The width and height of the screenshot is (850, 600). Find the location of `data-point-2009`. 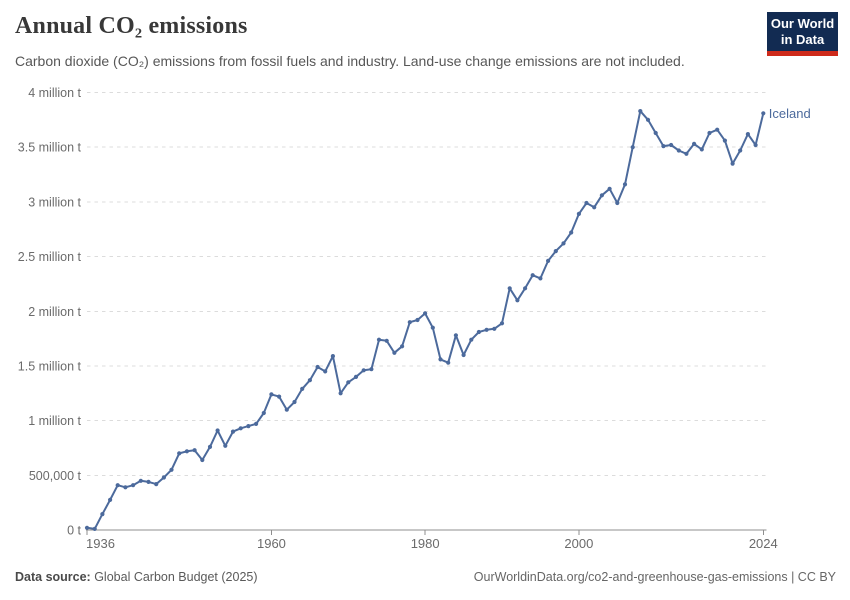

data-point-2009 is located at coordinates (648, 119).